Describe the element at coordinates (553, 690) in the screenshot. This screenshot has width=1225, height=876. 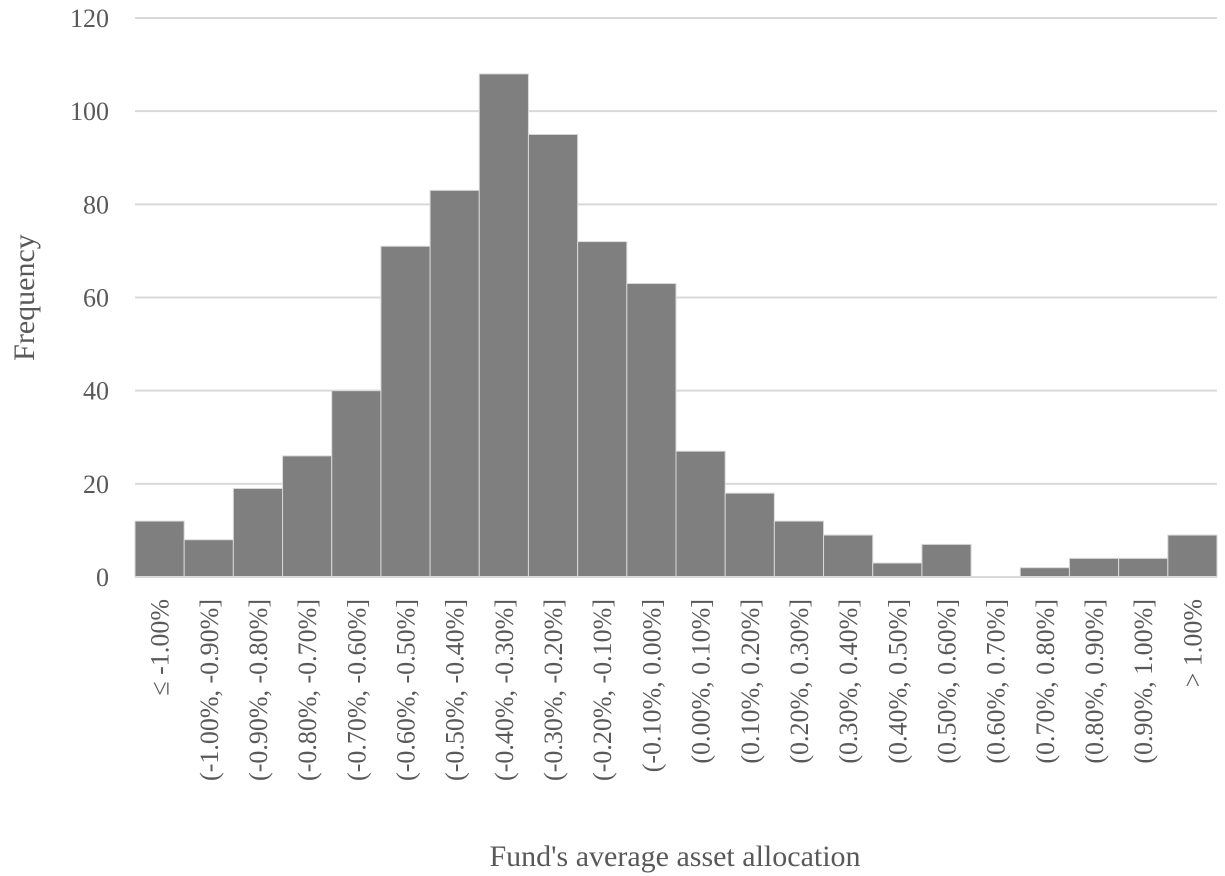
I see `x-tick-label: (-0.30%, -0.20%]` at that location.